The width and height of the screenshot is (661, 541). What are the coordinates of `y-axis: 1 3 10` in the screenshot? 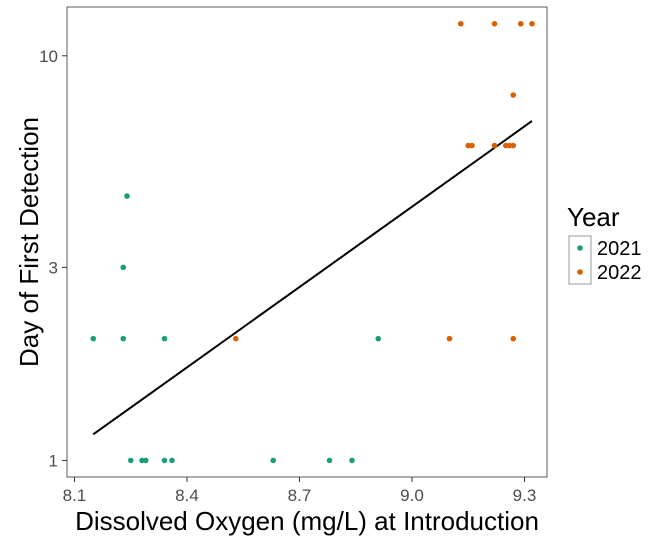 It's located at (53, 258).